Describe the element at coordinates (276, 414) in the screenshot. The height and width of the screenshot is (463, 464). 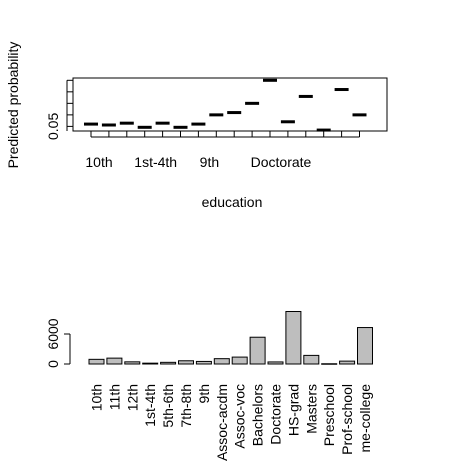
I see `count-x-tick-label: Doctorate` at that location.